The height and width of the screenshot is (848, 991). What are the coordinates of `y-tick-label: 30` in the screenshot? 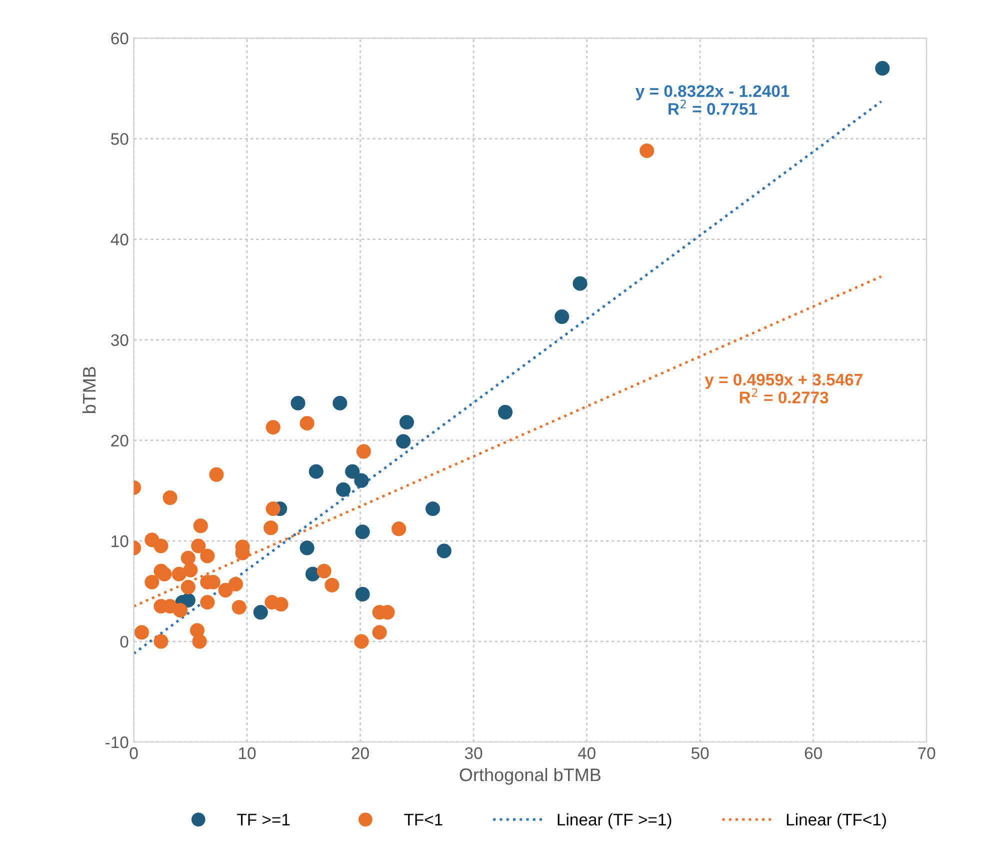 It's located at (119, 340).